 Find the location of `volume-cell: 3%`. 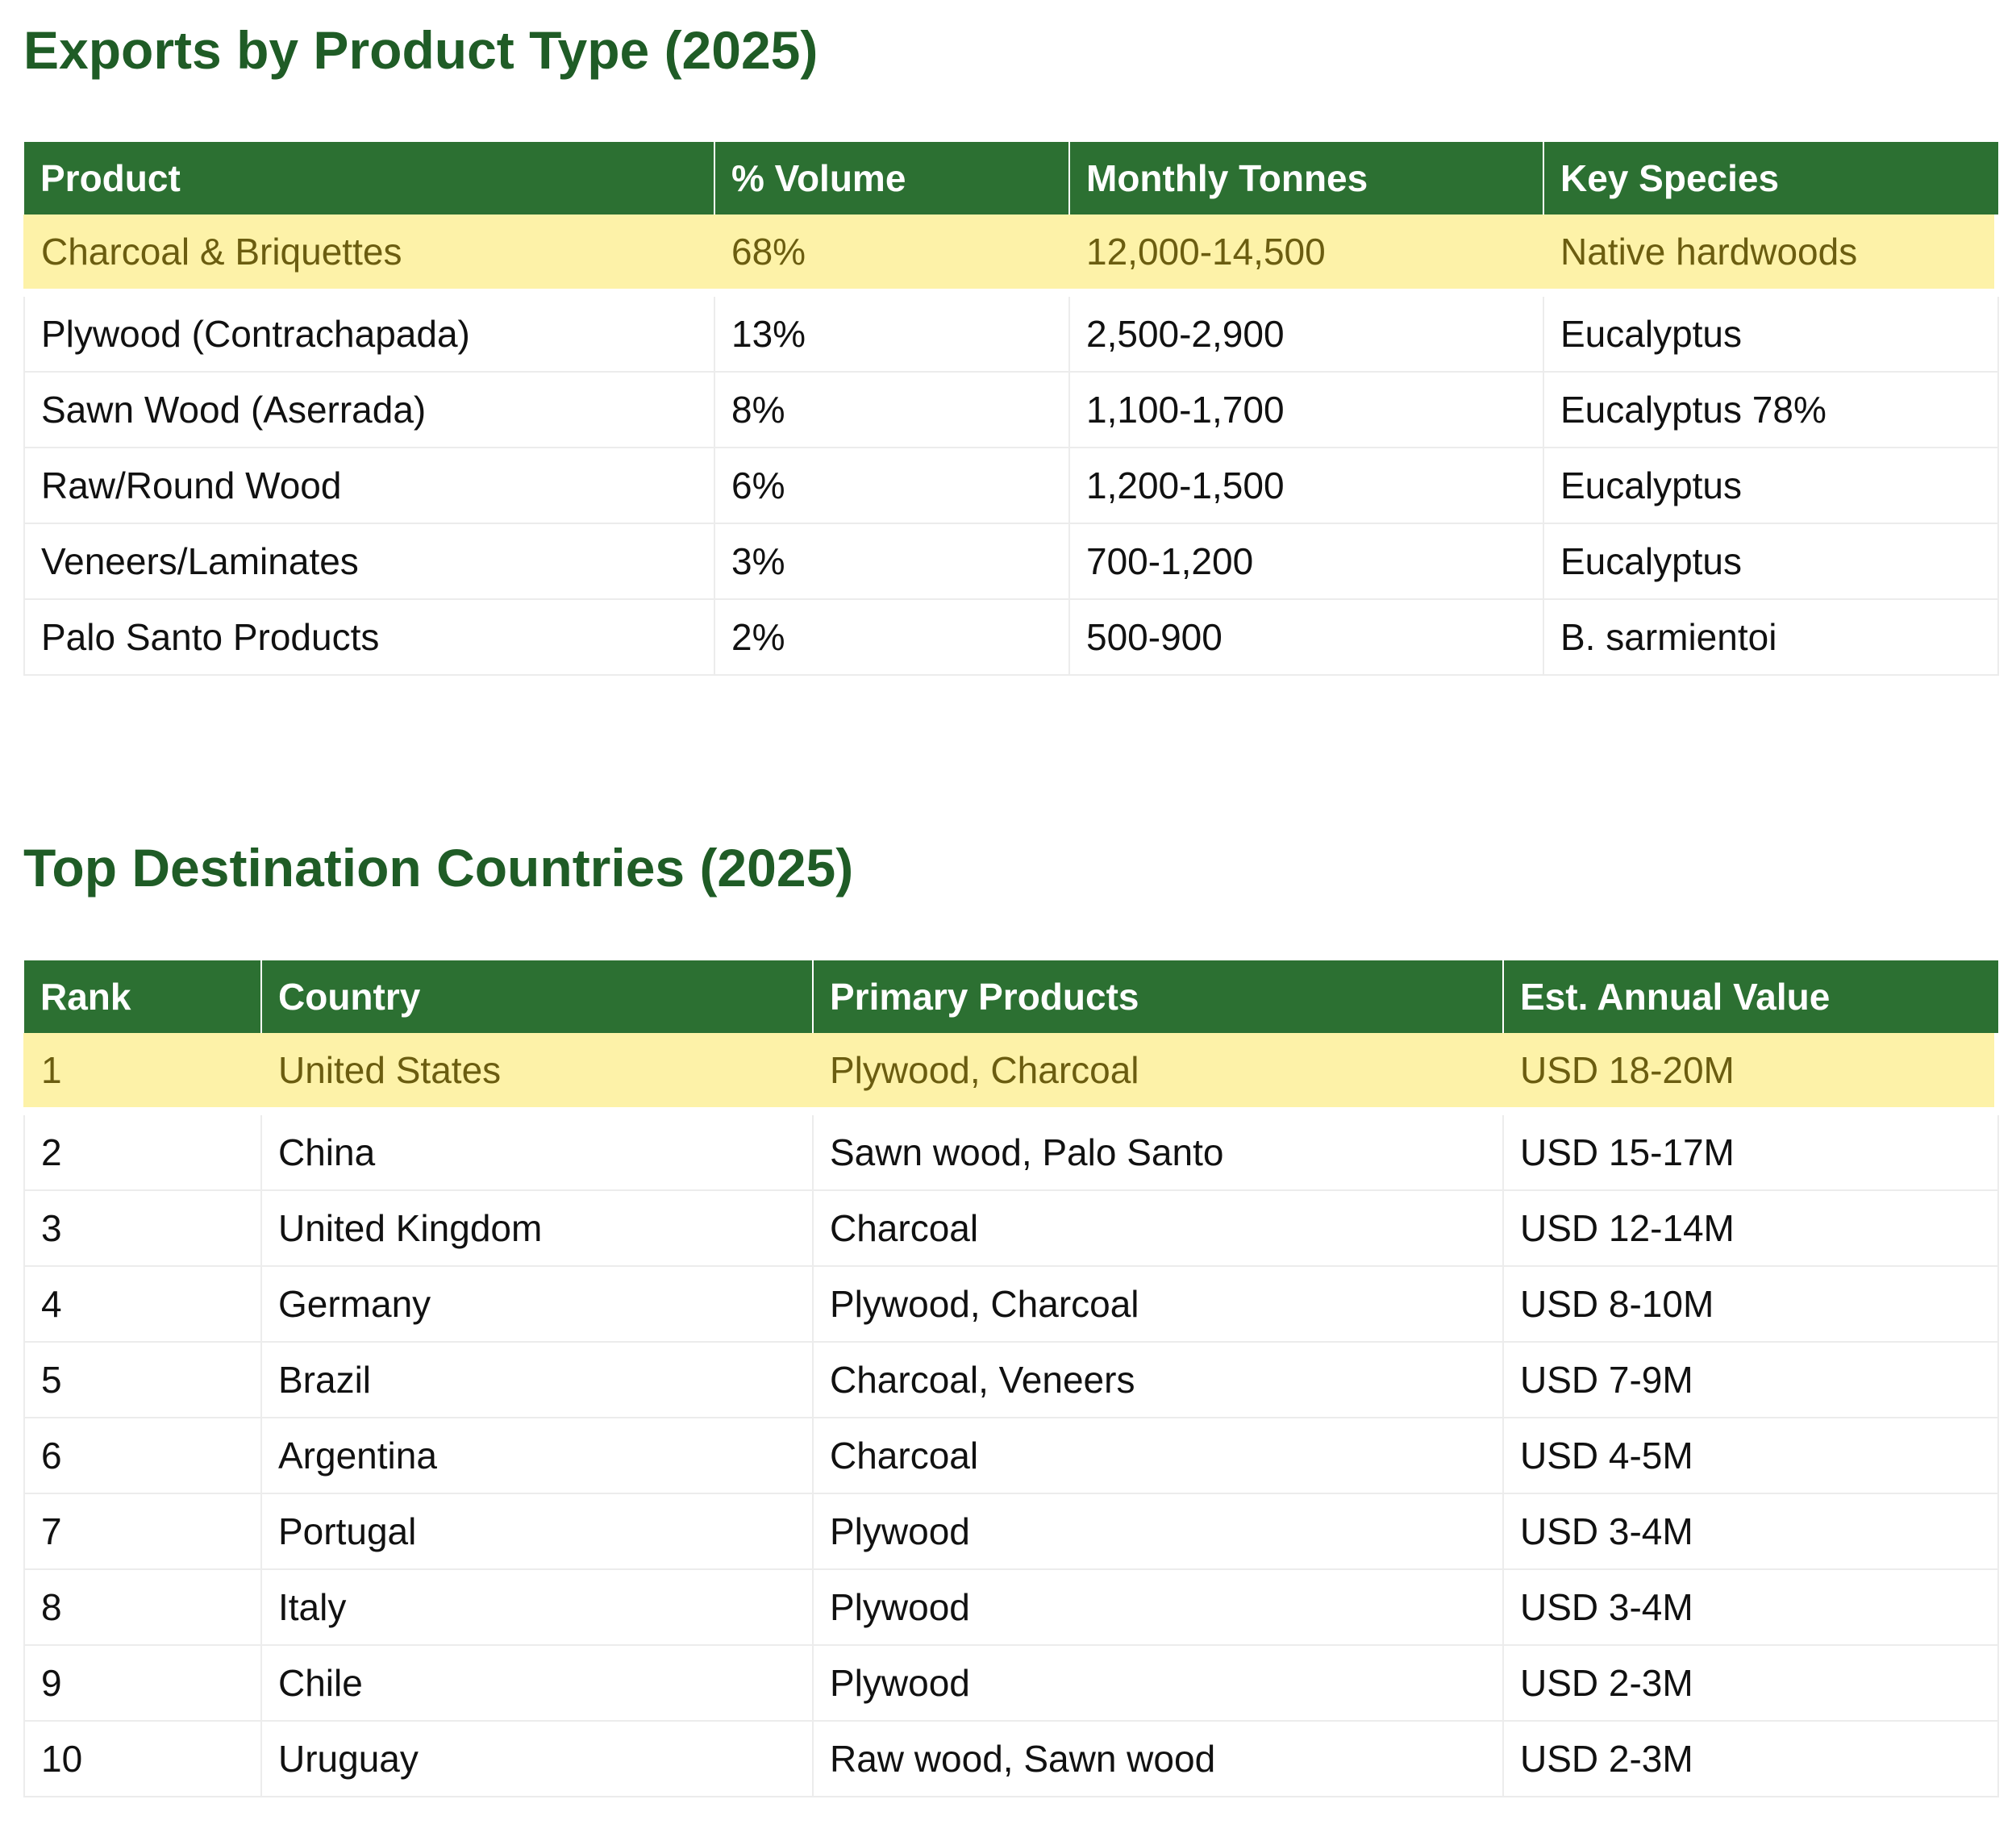

volume-cell: 3% is located at coordinates (892, 561).